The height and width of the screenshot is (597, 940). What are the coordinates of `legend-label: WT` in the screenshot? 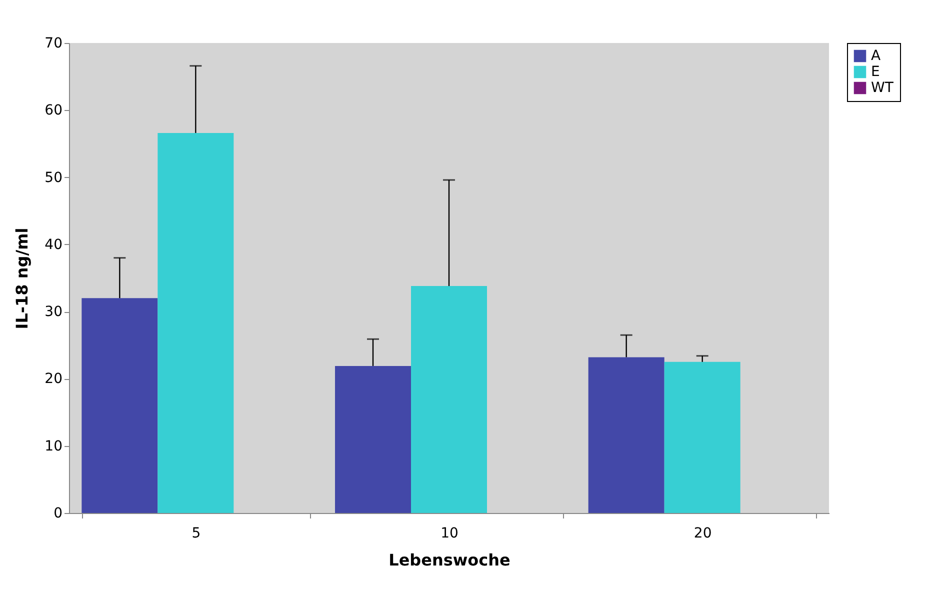 It's located at (882, 88).